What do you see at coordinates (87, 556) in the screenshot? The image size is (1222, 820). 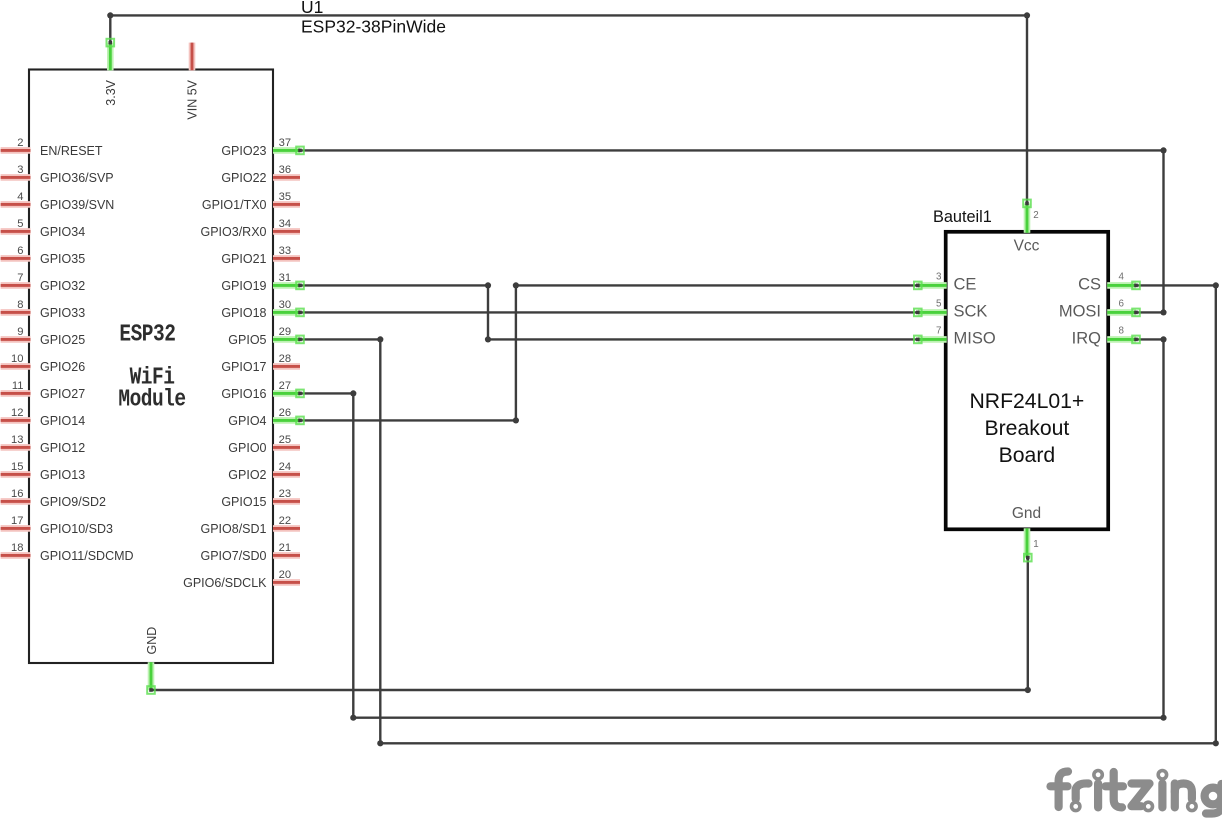 I see `svg-text: GPIO11/SDCMD` at bounding box center [87, 556].